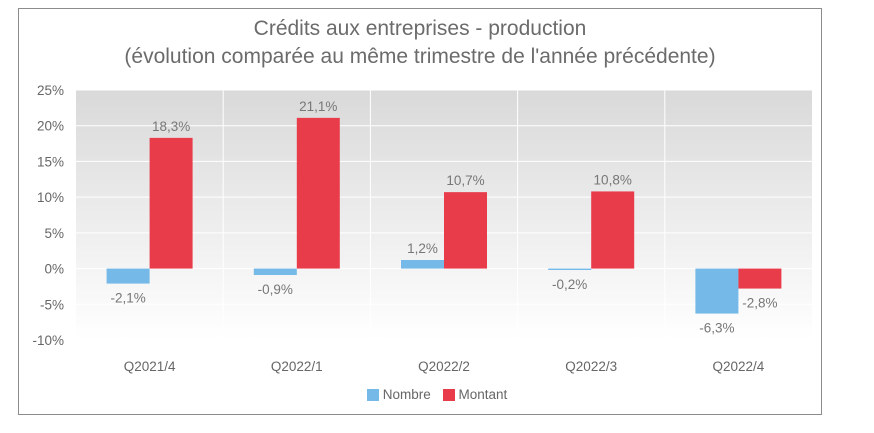 This screenshot has width=874, height=433. Describe the element at coordinates (569, 284) in the screenshot. I see `data-label-nombre-Q2022/3: -0,2%` at that location.